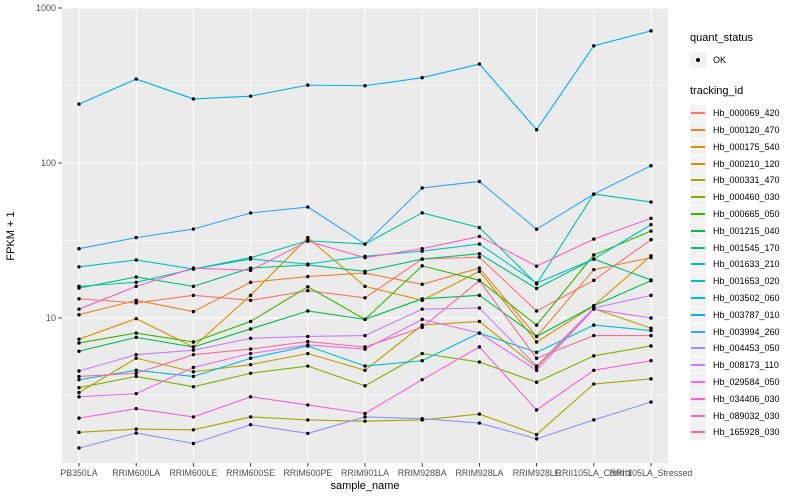 The height and width of the screenshot is (500, 800). What do you see at coordinates (745, 298) in the screenshot?
I see `legend-item-Hb_003502_060: Hb_003502_060` at bounding box center [745, 298].